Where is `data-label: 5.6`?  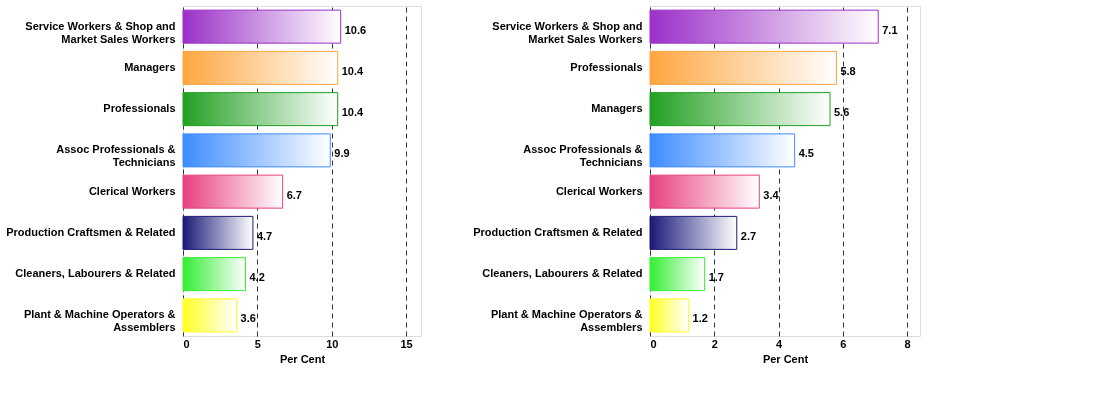
data-label: 5.6 is located at coordinates (842, 112).